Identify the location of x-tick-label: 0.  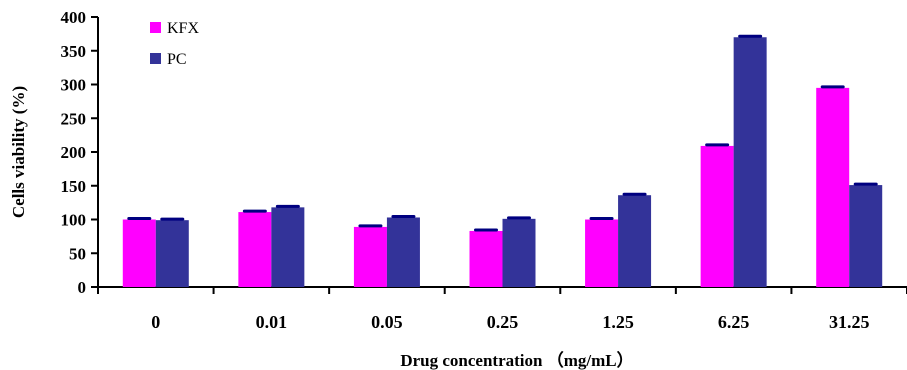
(155, 322).